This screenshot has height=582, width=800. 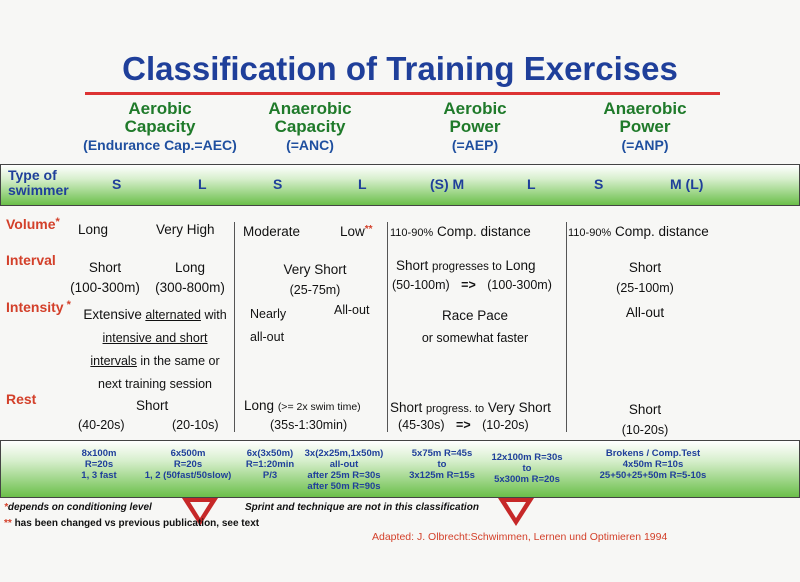 What do you see at coordinates (475, 327) in the screenshot?
I see `intensity-aep: Race Pace or somewhat faster` at bounding box center [475, 327].